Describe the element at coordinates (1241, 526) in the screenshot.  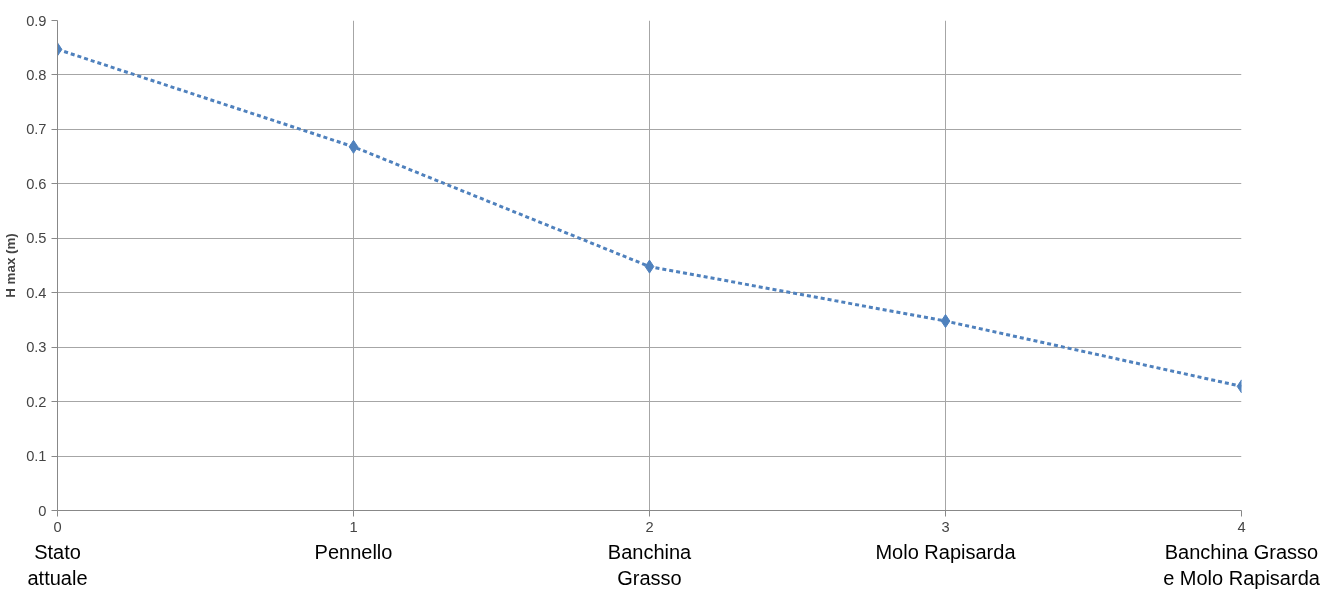
I see `x-tick-label: 4` at that location.